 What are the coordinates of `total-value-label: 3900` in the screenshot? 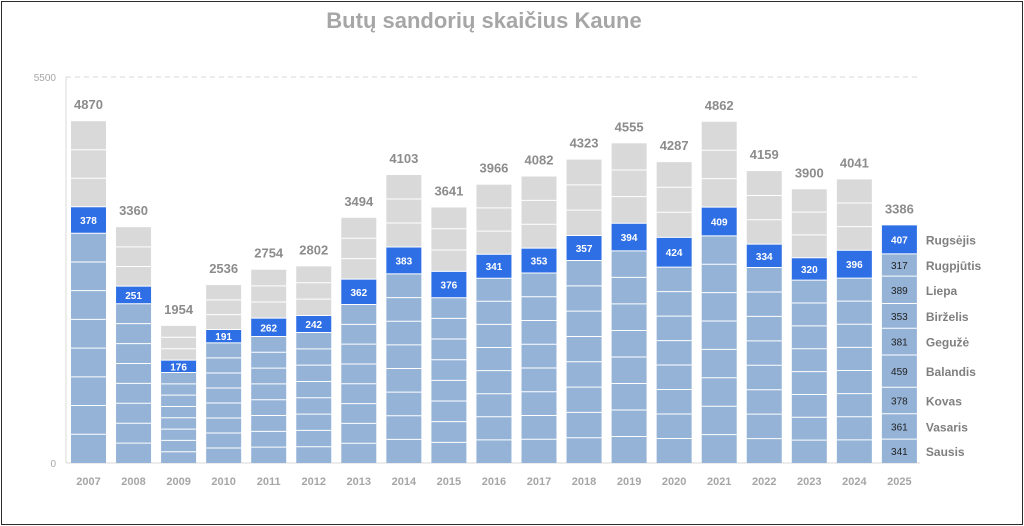 It's located at (809, 172).